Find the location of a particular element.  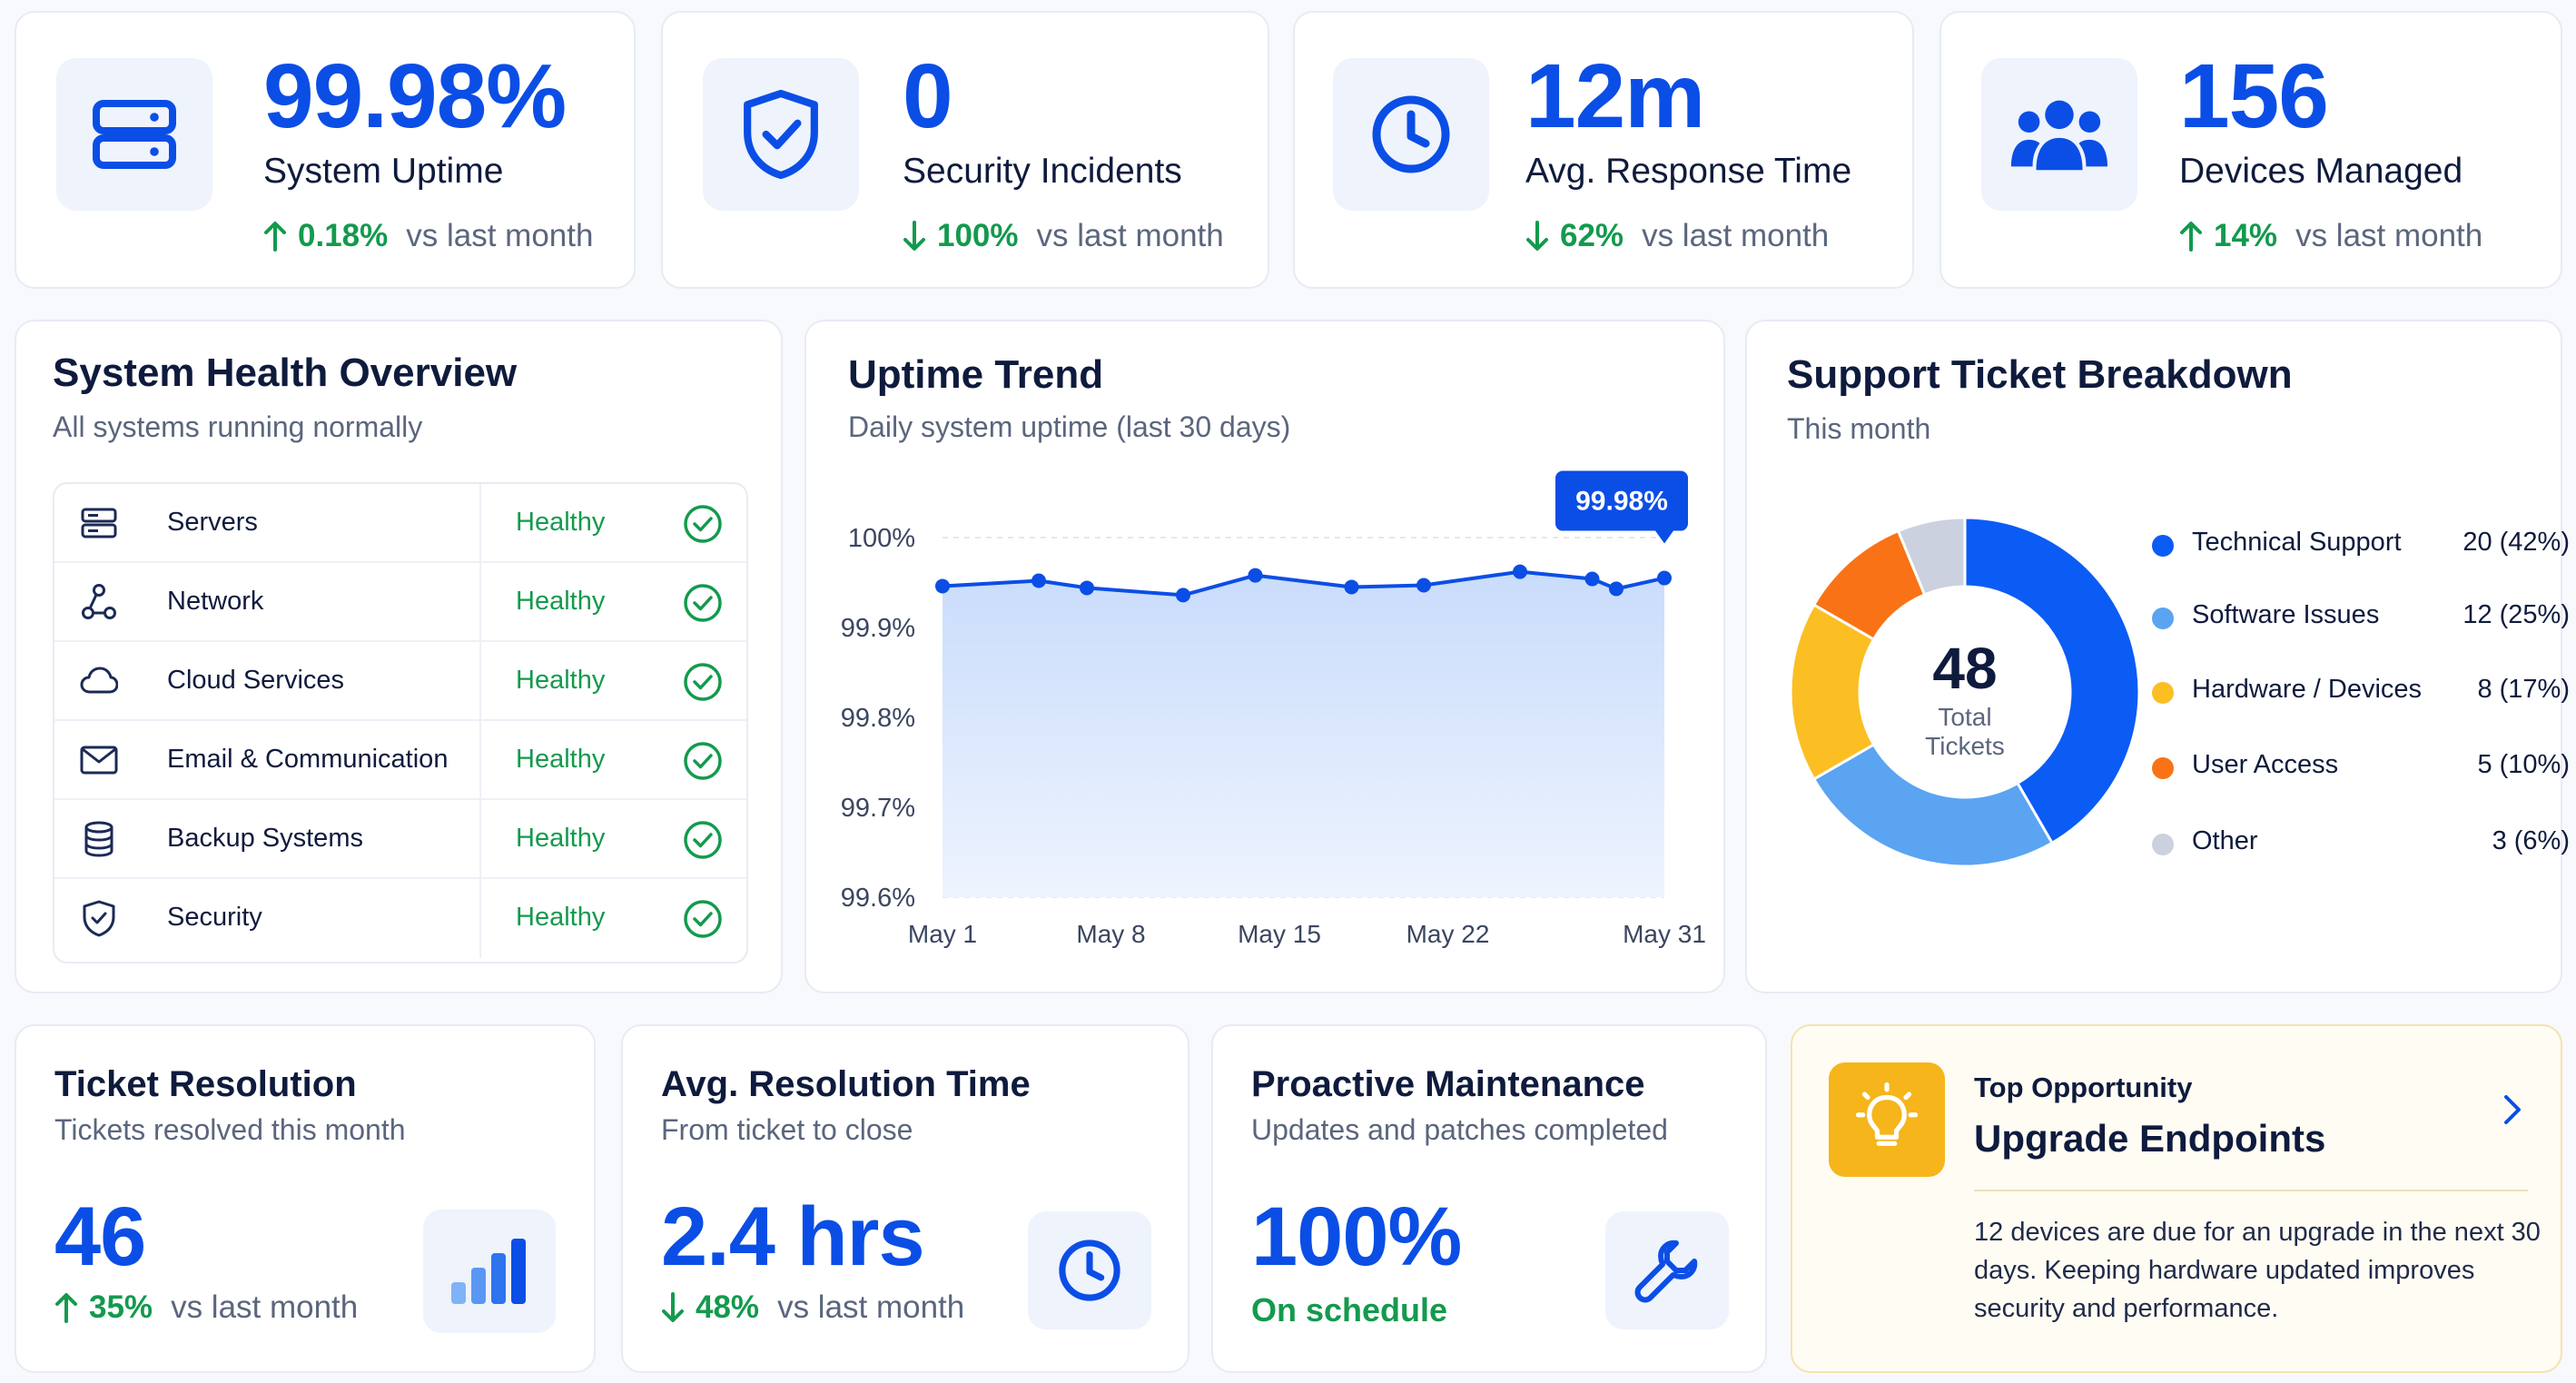

avg-resolution-delta: 48% vs last month is located at coordinates (812, 1307).